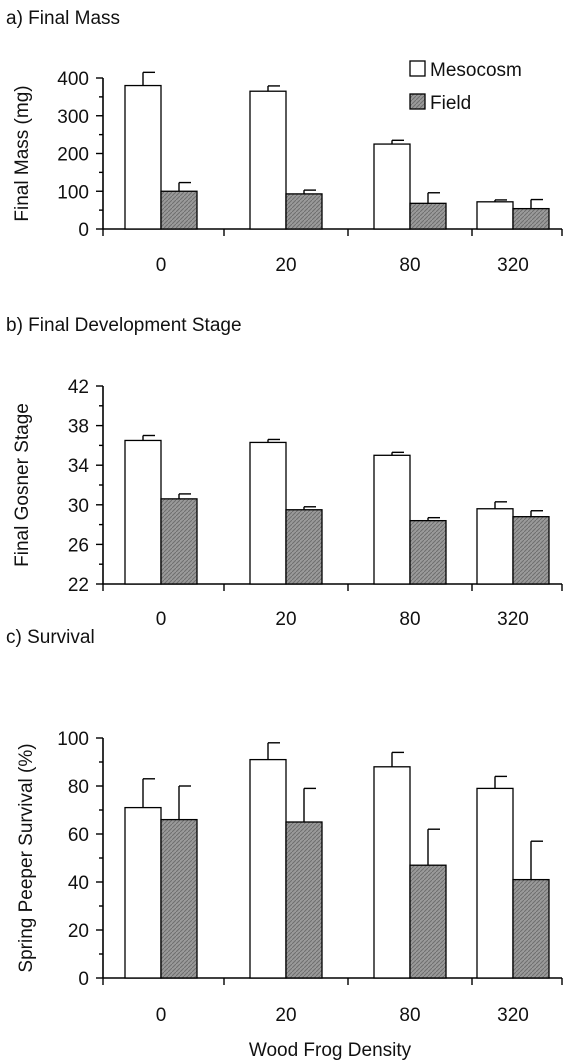 The image size is (573, 1063). I want to click on y-tick-label: 30, so click(78, 506).